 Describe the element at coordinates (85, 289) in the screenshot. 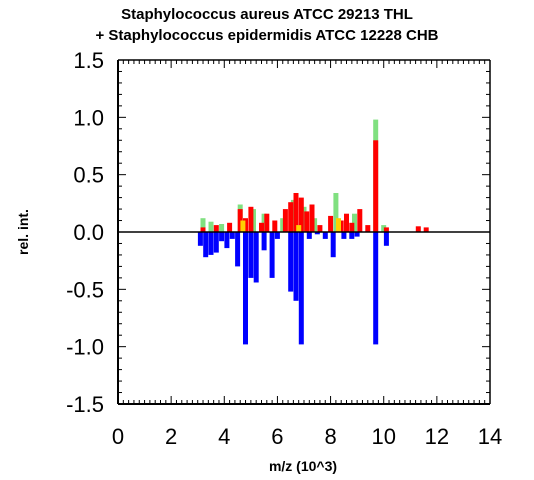

I see `y-tick-label: -0.5` at that location.